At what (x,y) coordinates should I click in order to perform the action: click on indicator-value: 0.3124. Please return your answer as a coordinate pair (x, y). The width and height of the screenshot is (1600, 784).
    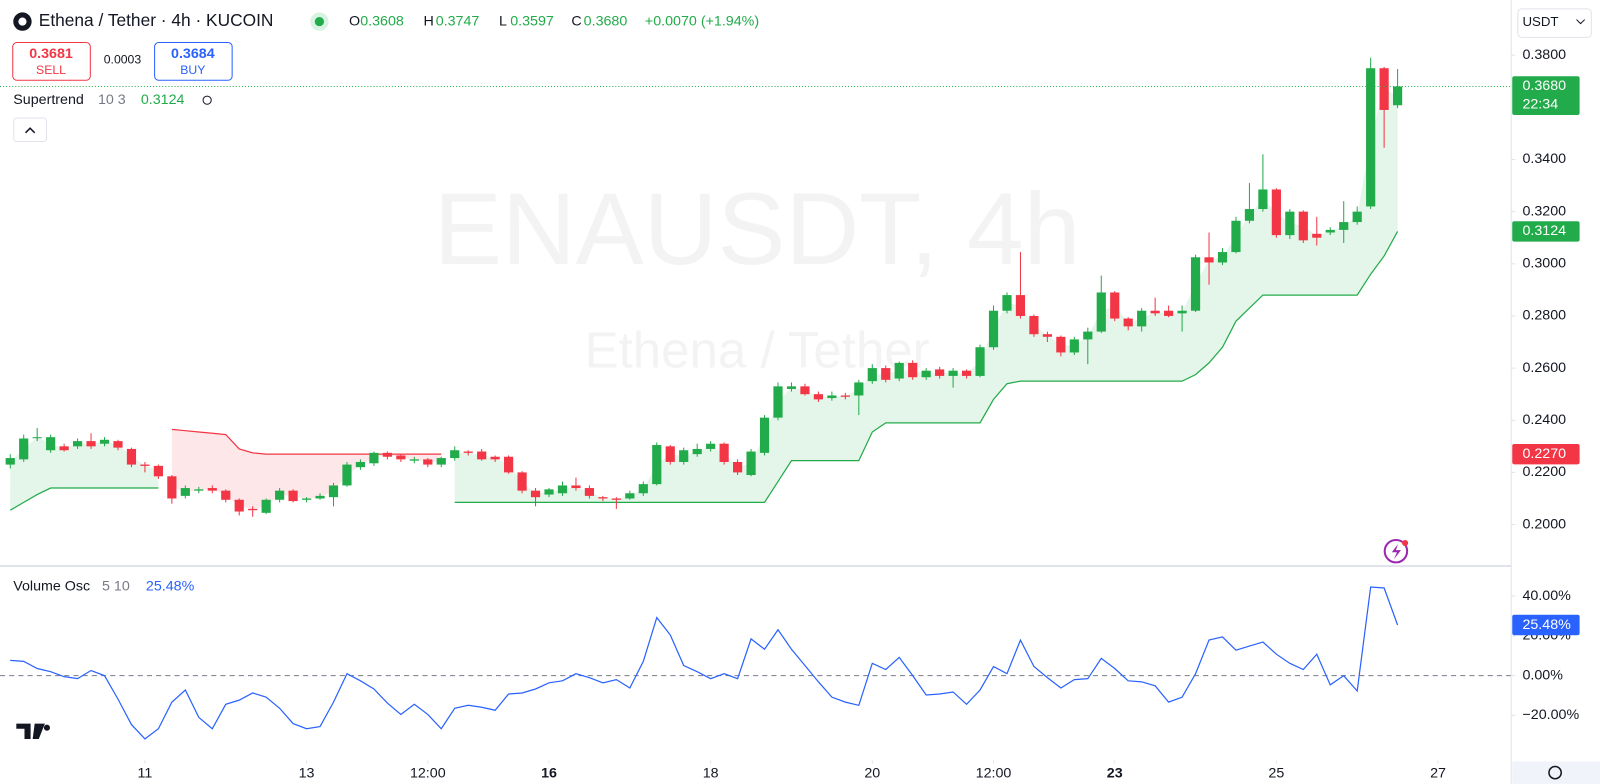
    Looking at the image, I should click on (163, 100).